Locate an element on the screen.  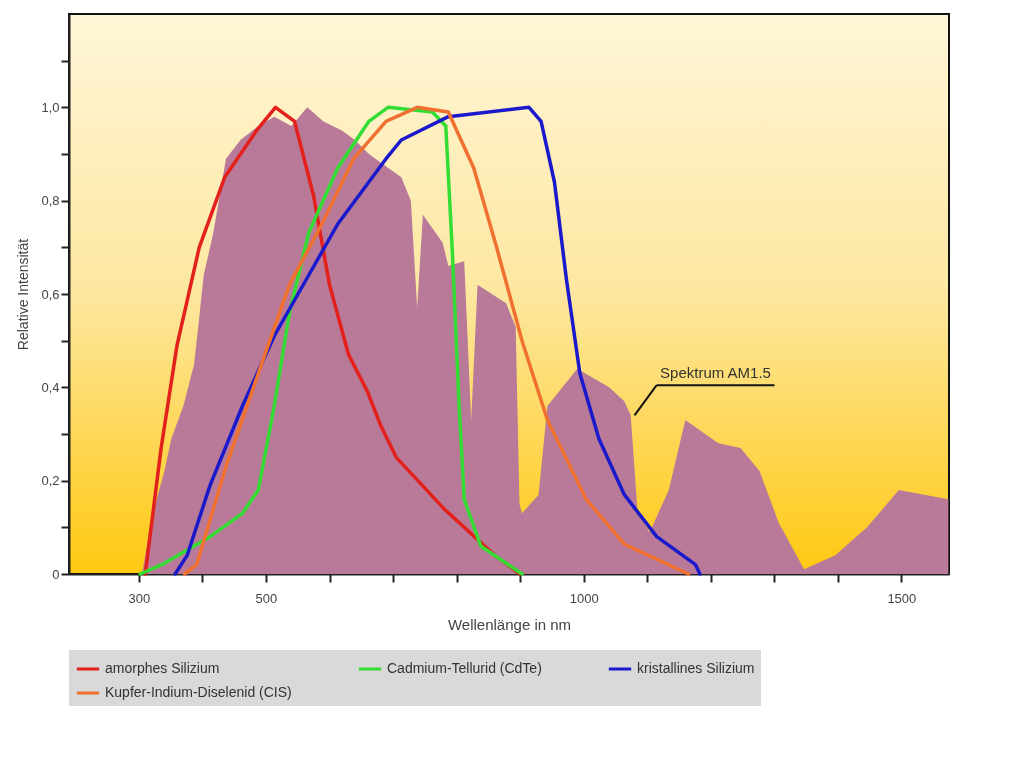
x-tick-label: 1500 is located at coordinates (902, 598).